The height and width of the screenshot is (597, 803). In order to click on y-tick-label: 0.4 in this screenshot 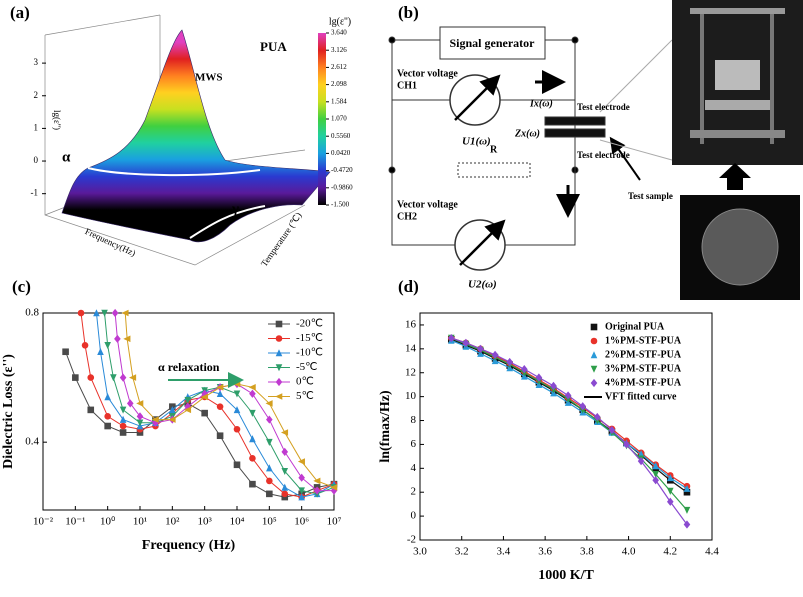, I will do `click(32, 442)`.